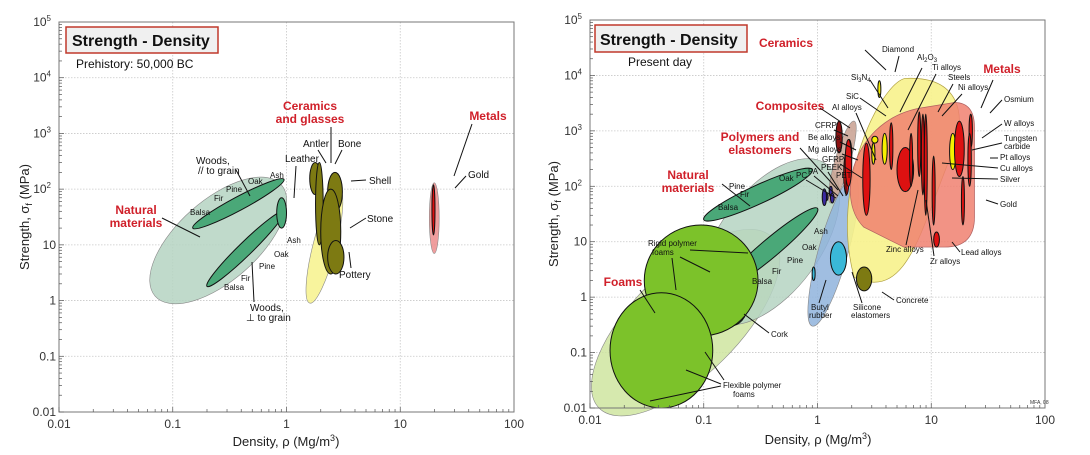  I want to click on label-ash-rb: Ash, so click(821, 231).